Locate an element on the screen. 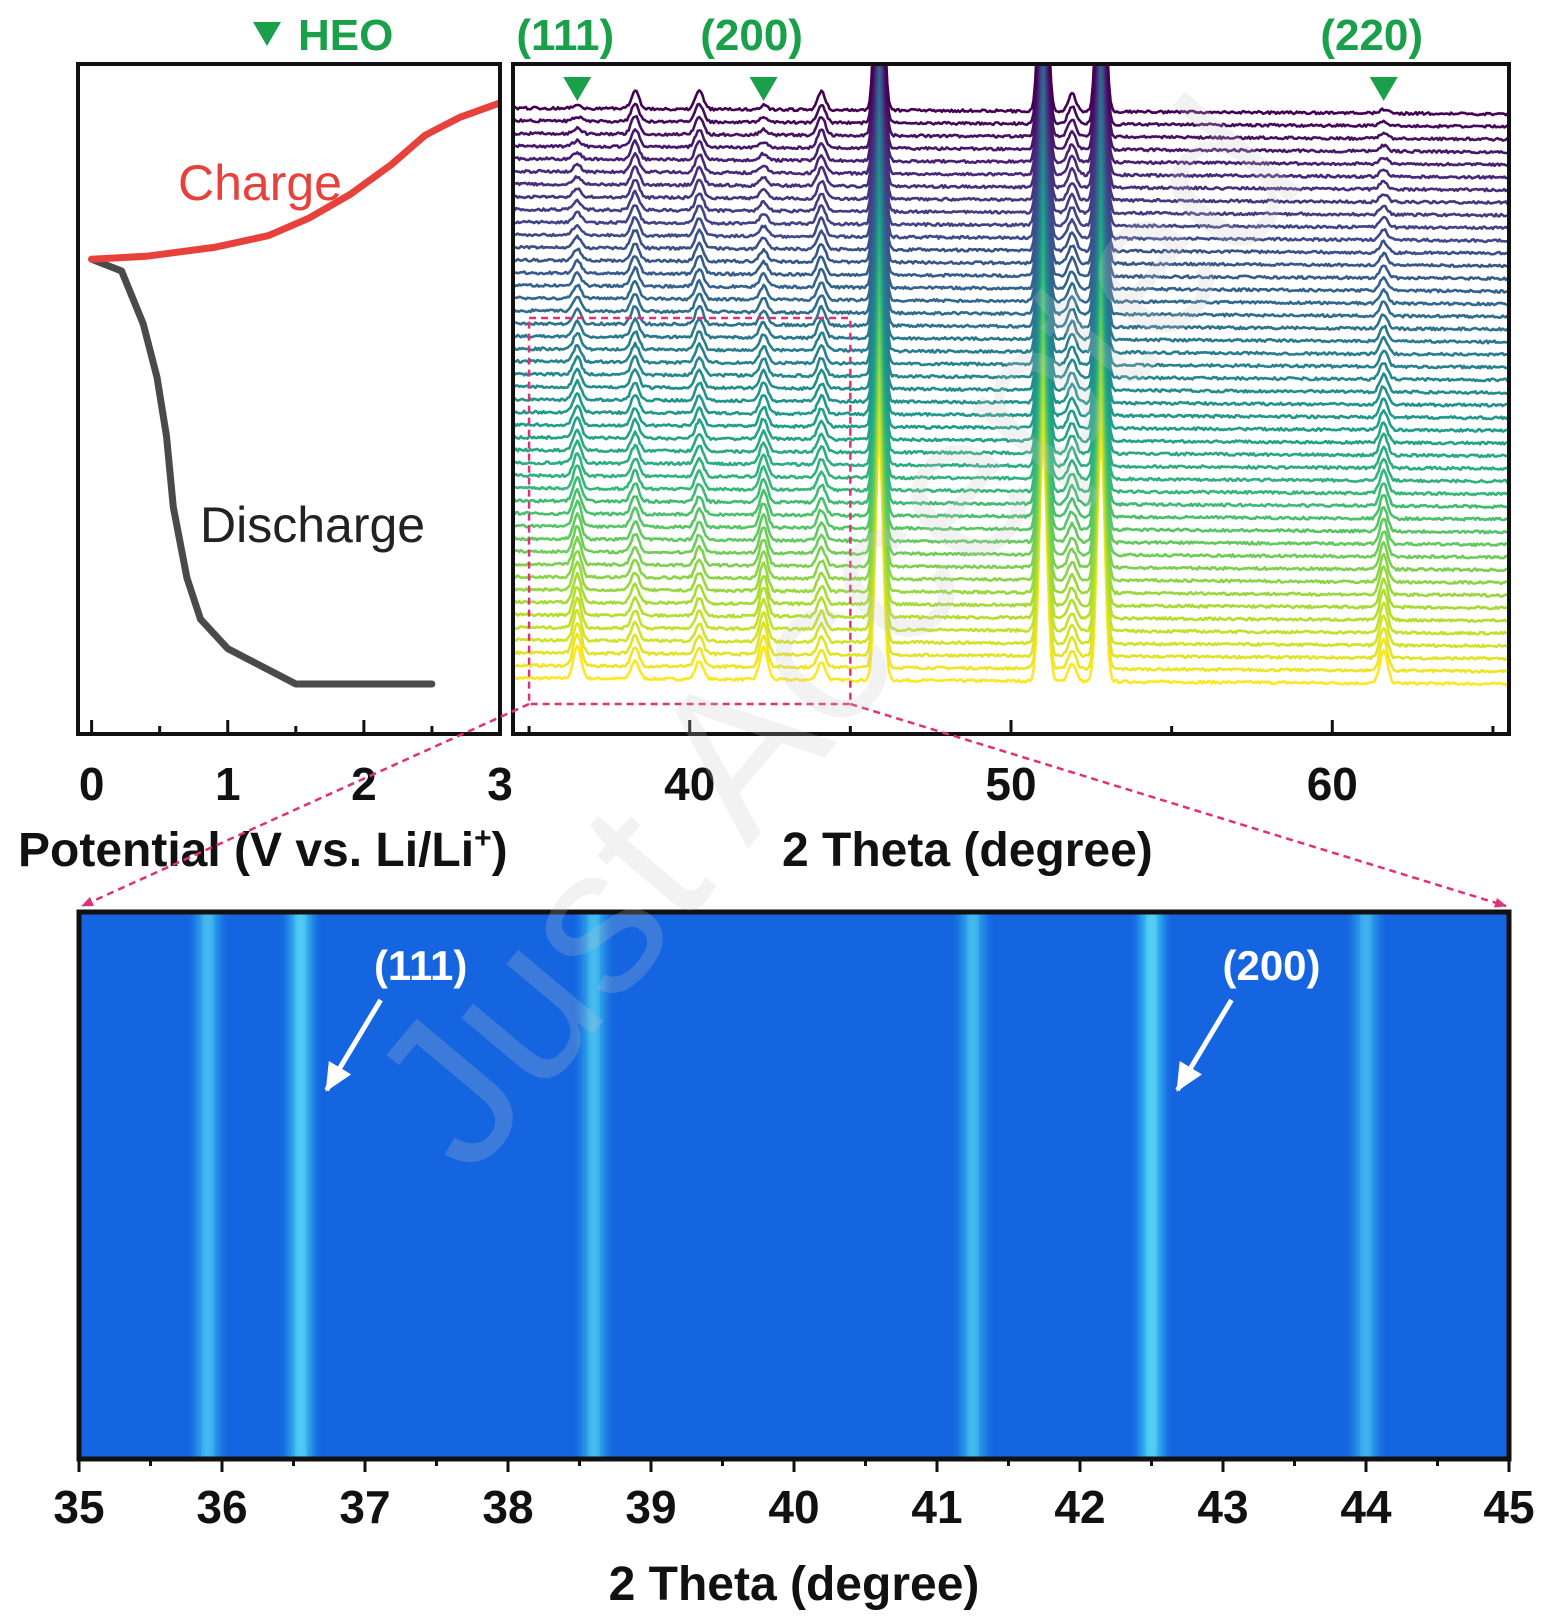 This screenshot has width=1548, height=1619. voltage-curves is located at coordinates (294, 393).